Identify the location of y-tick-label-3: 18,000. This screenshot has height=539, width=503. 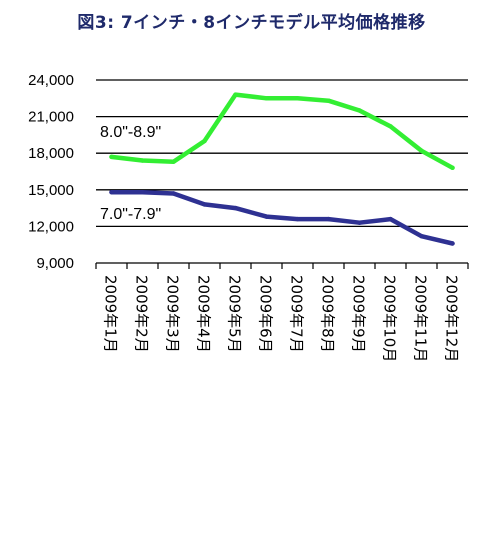
(51, 153).